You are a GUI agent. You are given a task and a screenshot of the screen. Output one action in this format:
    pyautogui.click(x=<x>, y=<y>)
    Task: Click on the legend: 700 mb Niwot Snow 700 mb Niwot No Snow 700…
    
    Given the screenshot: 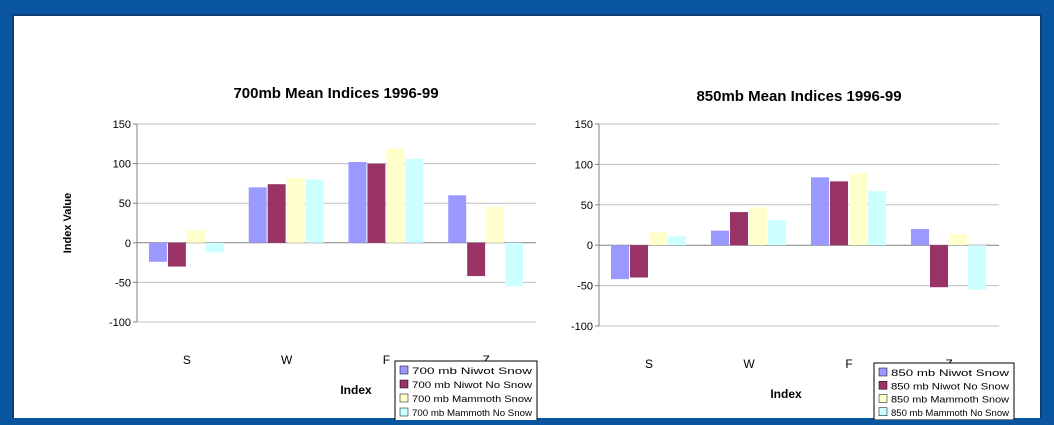 What is the action you would take?
    pyautogui.click(x=466, y=391)
    